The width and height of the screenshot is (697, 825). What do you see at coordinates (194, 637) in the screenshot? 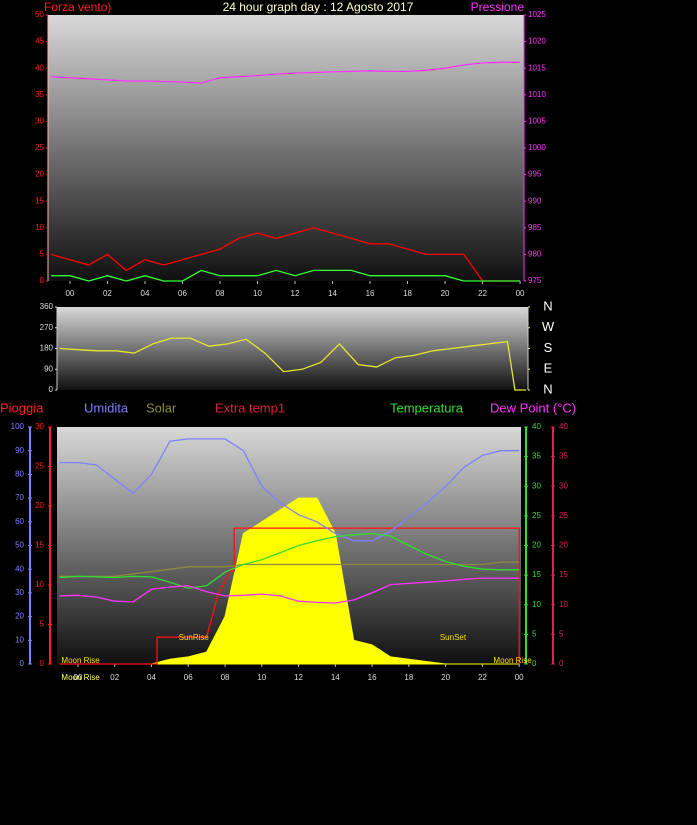
I see `annotation: SunRise` at bounding box center [194, 637].